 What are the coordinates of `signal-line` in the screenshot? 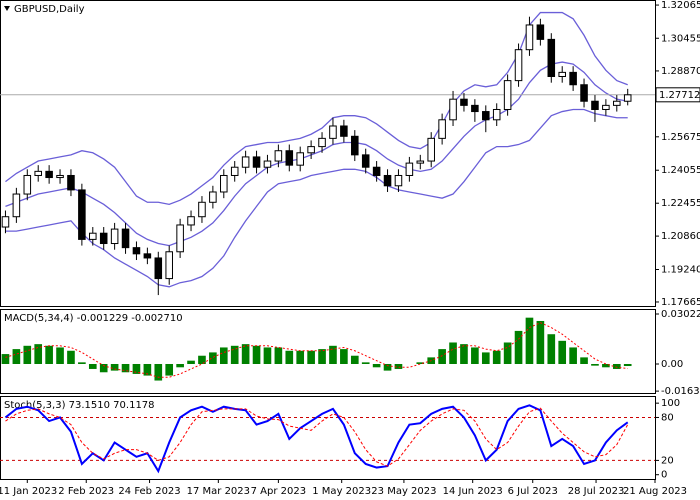 It's located at (316, 350).